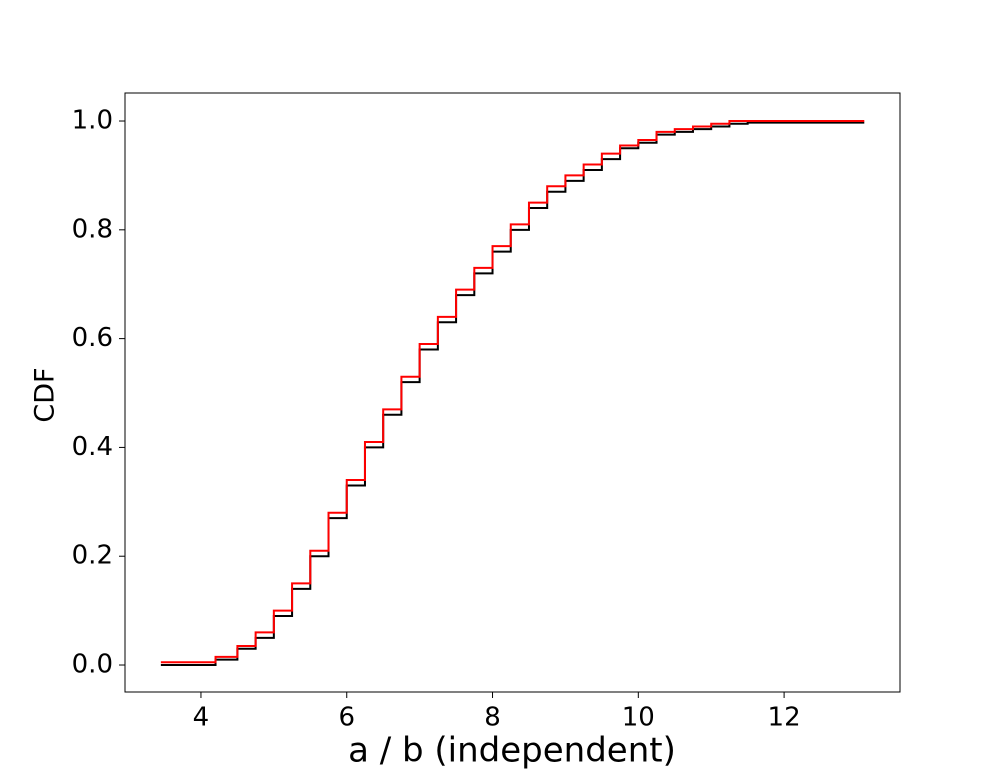 Image resolution: width=1000 pixels, height=778 pixels. What do you see at coordinates (92, 665) in the screenshot?
I see `y-tick-label: 0.0` at bounding box center [92, 665].